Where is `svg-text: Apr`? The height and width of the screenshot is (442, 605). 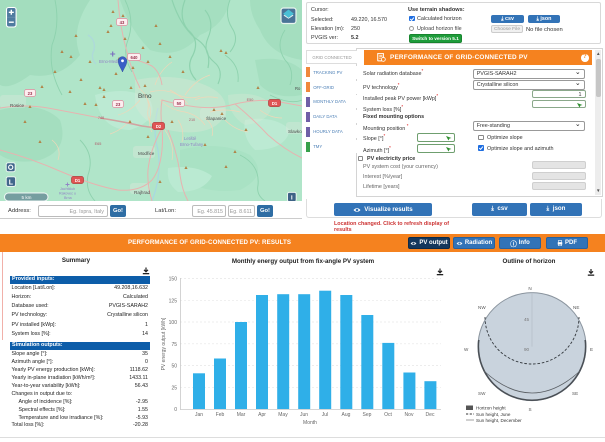 svg-text: Apr is located at coordinates (262, 415).